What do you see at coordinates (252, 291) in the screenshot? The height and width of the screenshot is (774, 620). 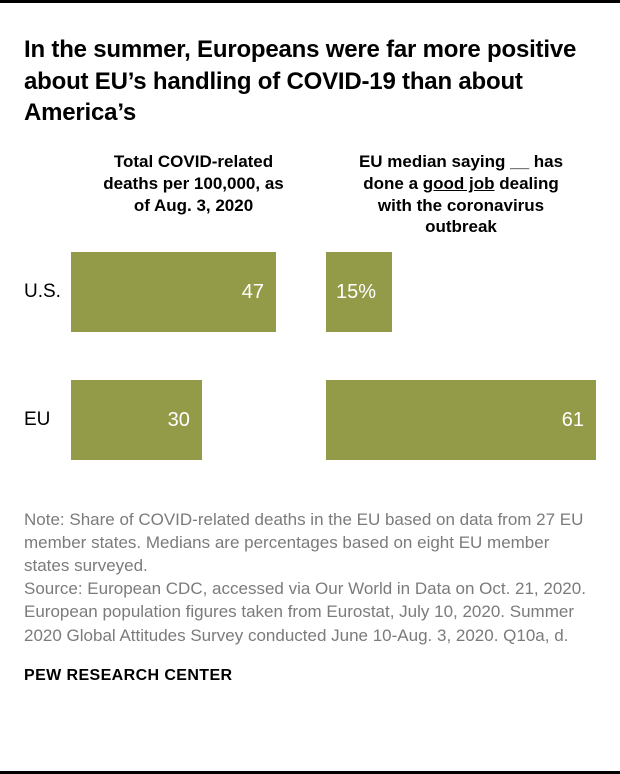 I see `deaths-value-us: 47` at bounding box center [252, 291].